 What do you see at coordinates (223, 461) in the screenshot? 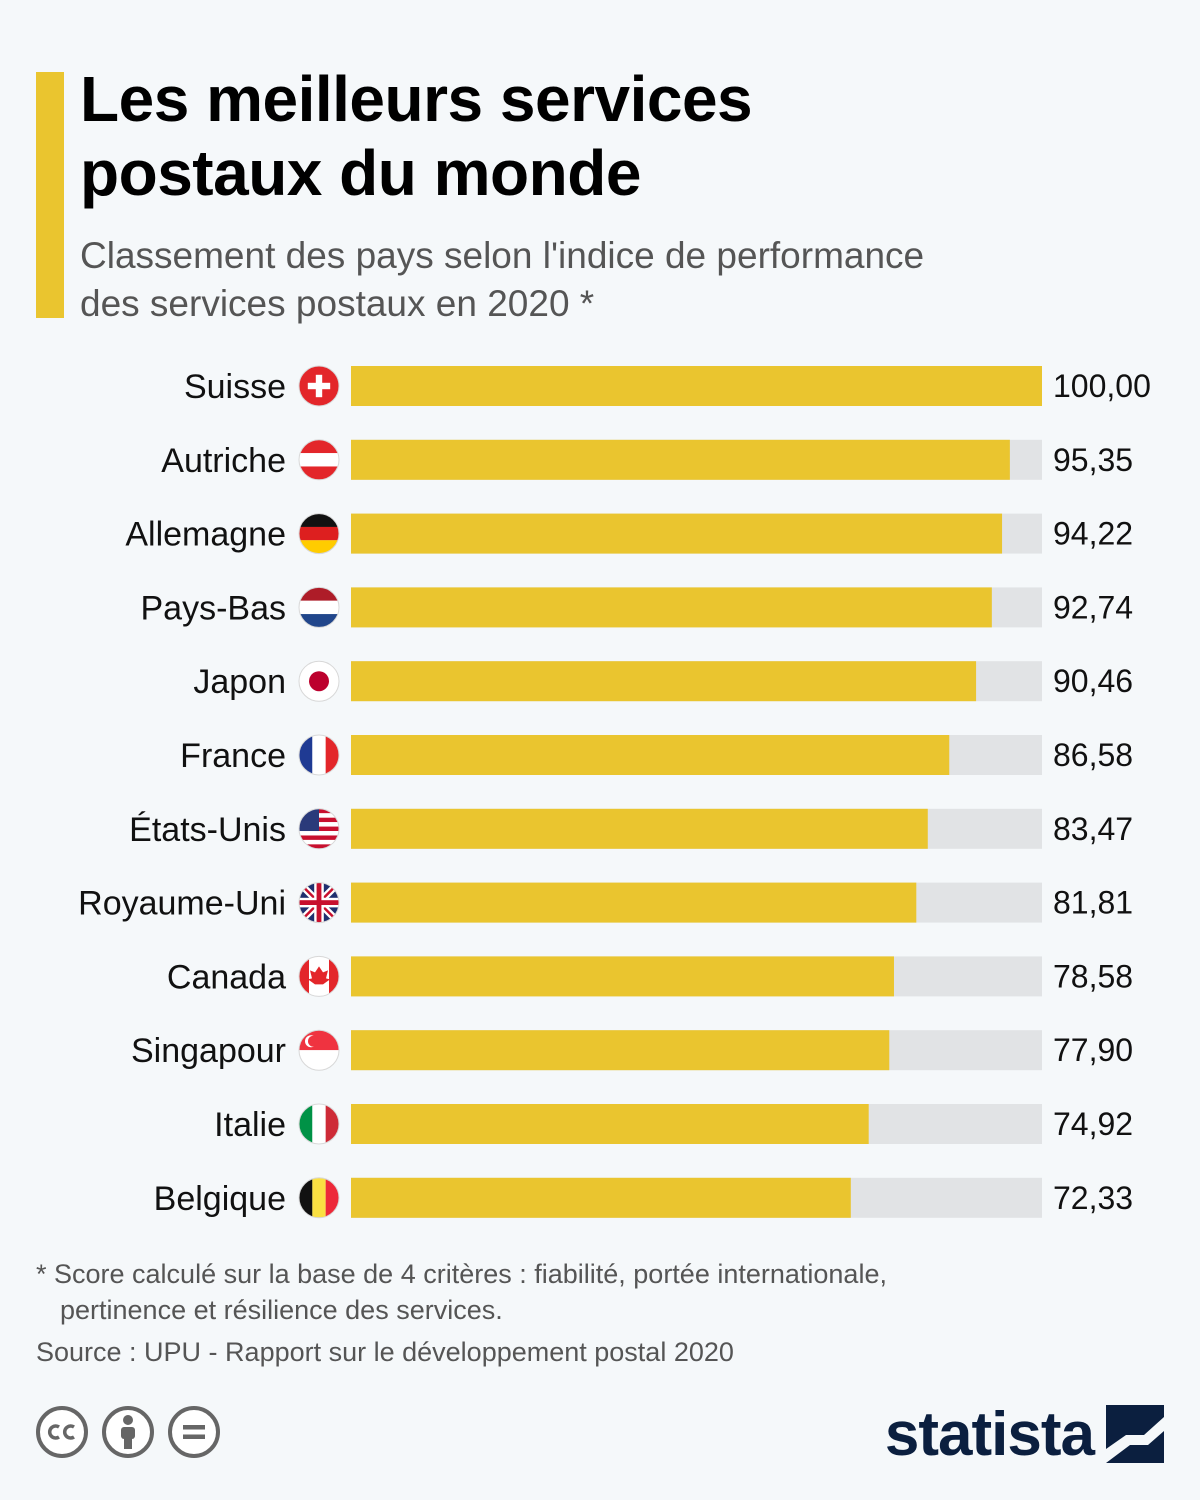
I see `category-label: Autriche` at bounding box center [223, 461].